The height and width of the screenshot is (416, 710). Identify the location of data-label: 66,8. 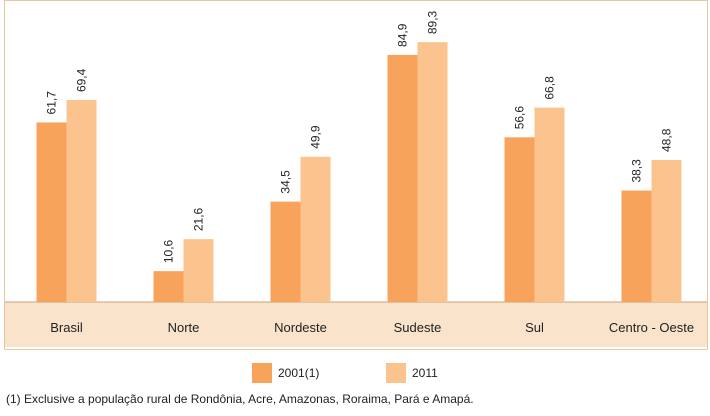
(550, 88).